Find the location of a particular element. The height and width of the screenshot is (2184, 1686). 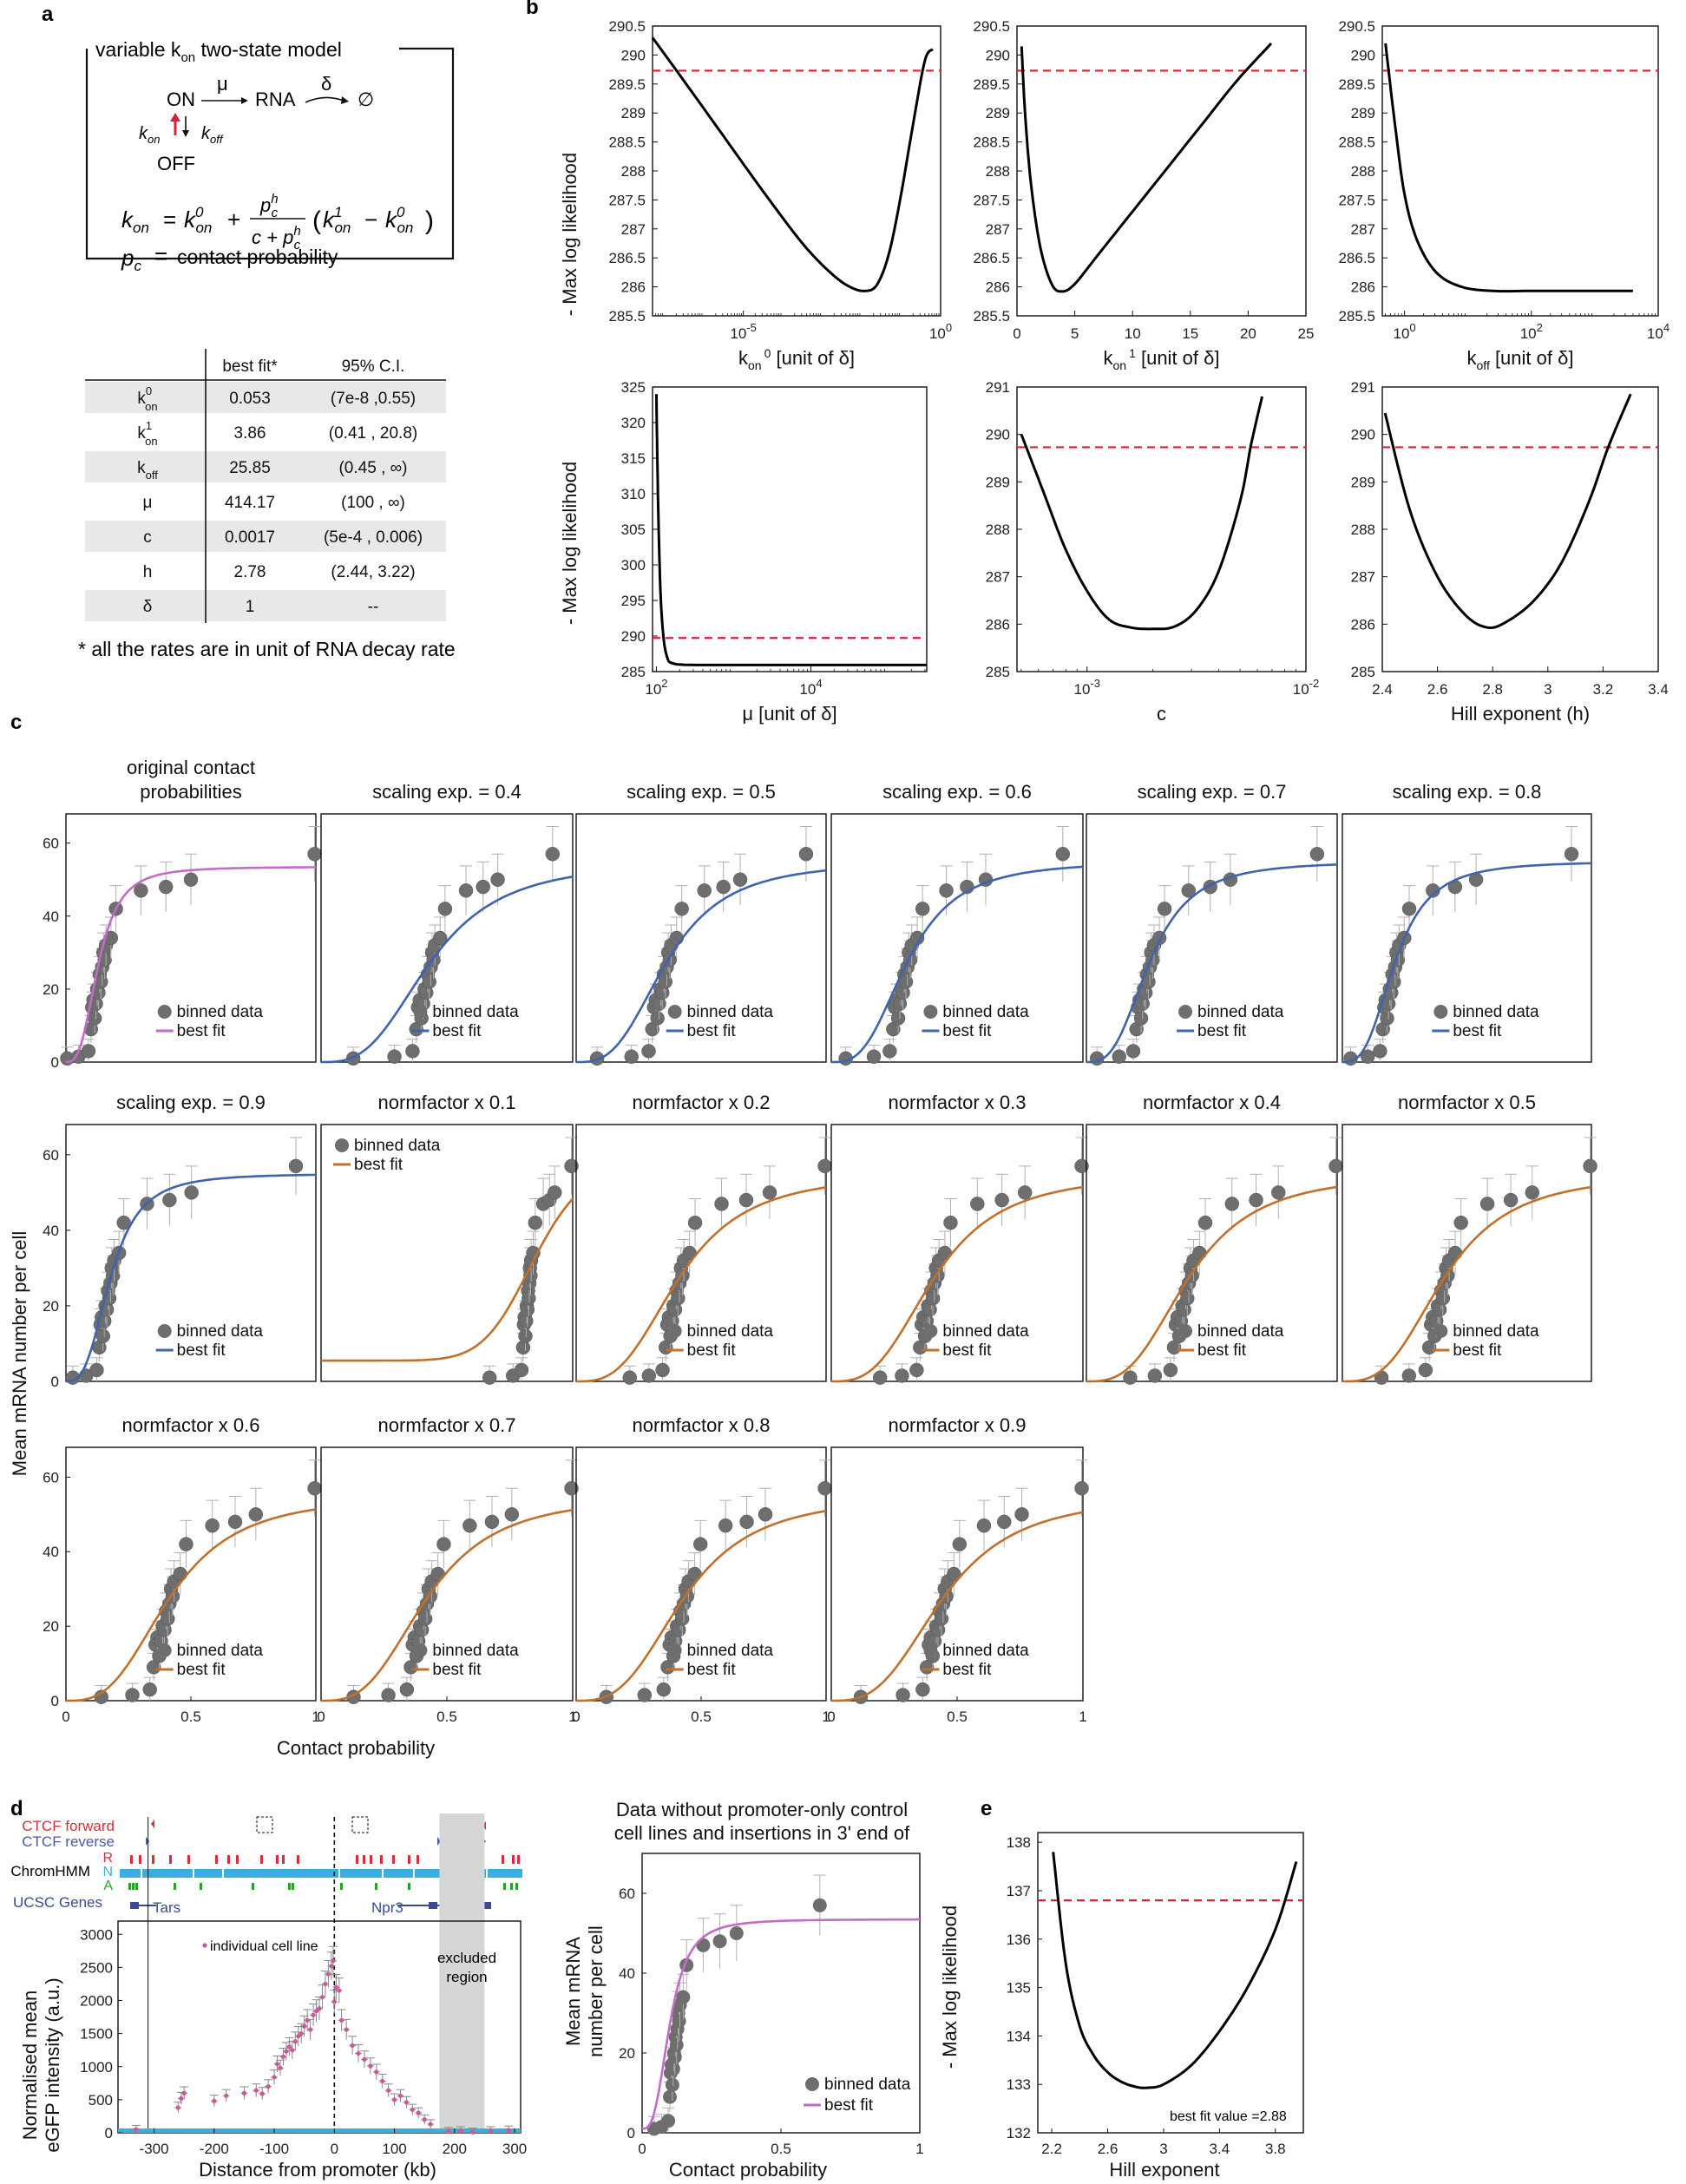

x-tick-label: -200 is located at coordinates (214, 2149).